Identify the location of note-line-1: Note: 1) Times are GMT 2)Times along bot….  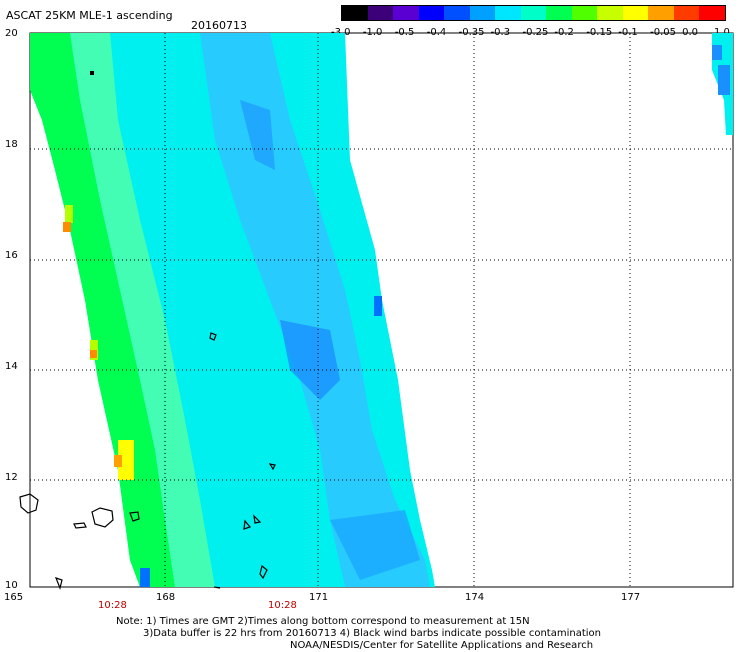
(323, 621).